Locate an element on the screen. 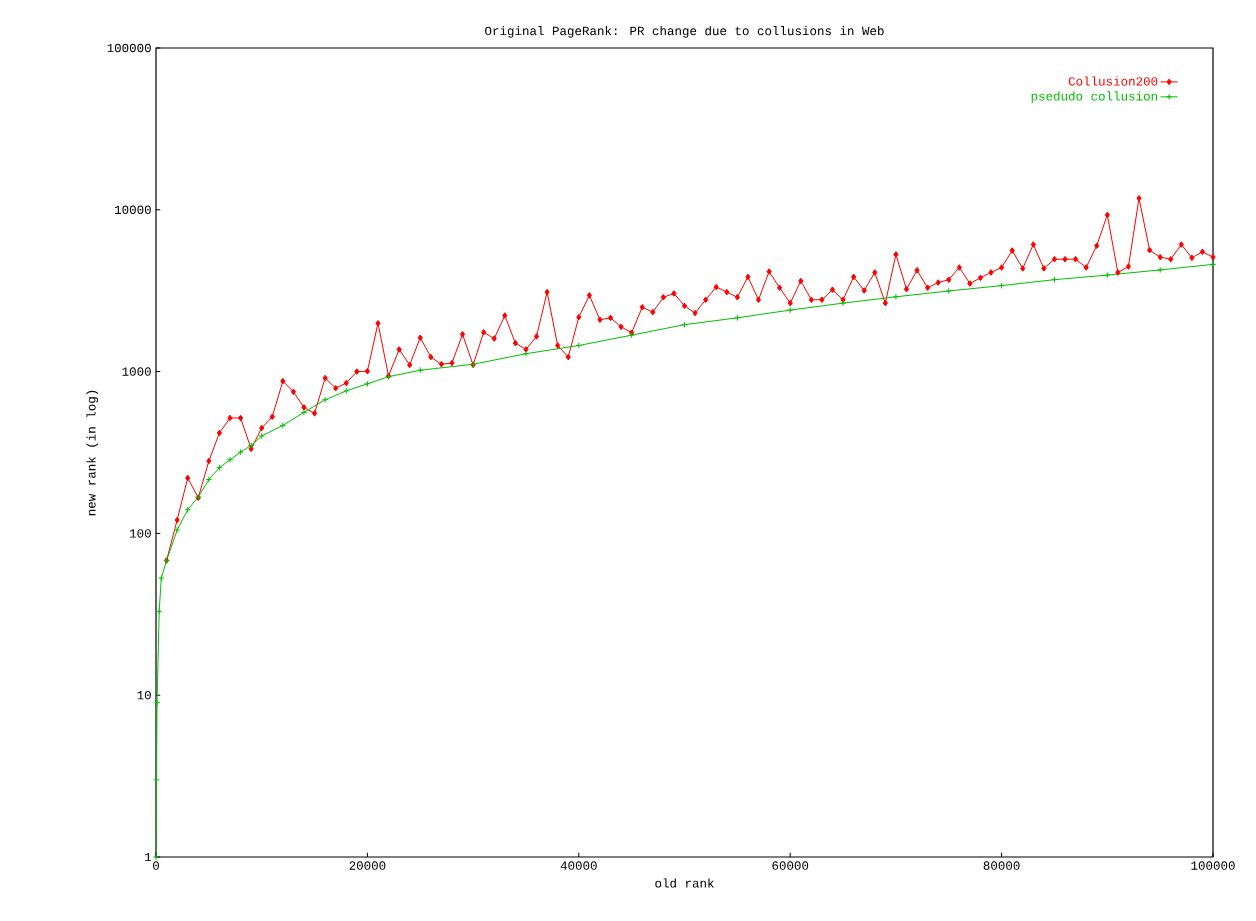  x-tick-label: 80000 is located at coordinates (1001, 865).